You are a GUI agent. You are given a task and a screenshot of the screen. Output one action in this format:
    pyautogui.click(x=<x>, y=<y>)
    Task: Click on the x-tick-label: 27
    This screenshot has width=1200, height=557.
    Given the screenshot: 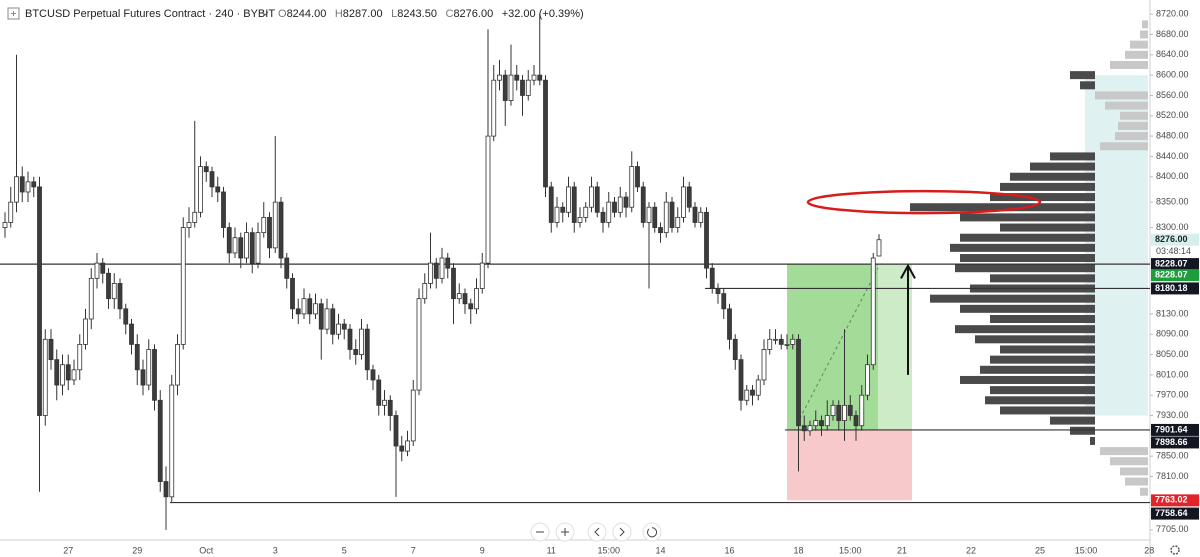 What is the action you would take?
    pyautogui.click(x=68, y=550)
    